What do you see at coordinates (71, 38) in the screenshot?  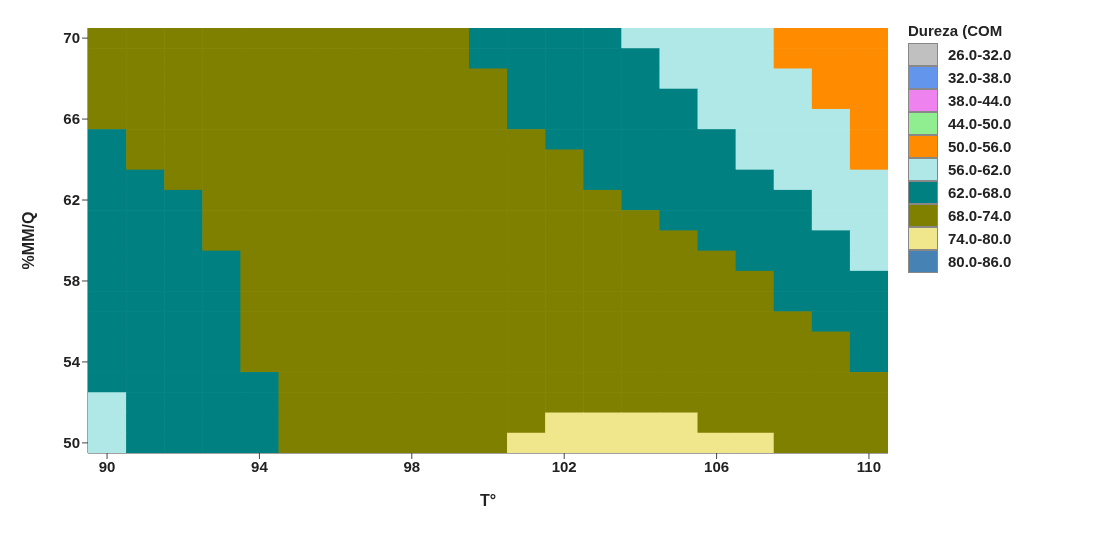 I see `y-tick-label: 70` at bounding box center [71, 38].